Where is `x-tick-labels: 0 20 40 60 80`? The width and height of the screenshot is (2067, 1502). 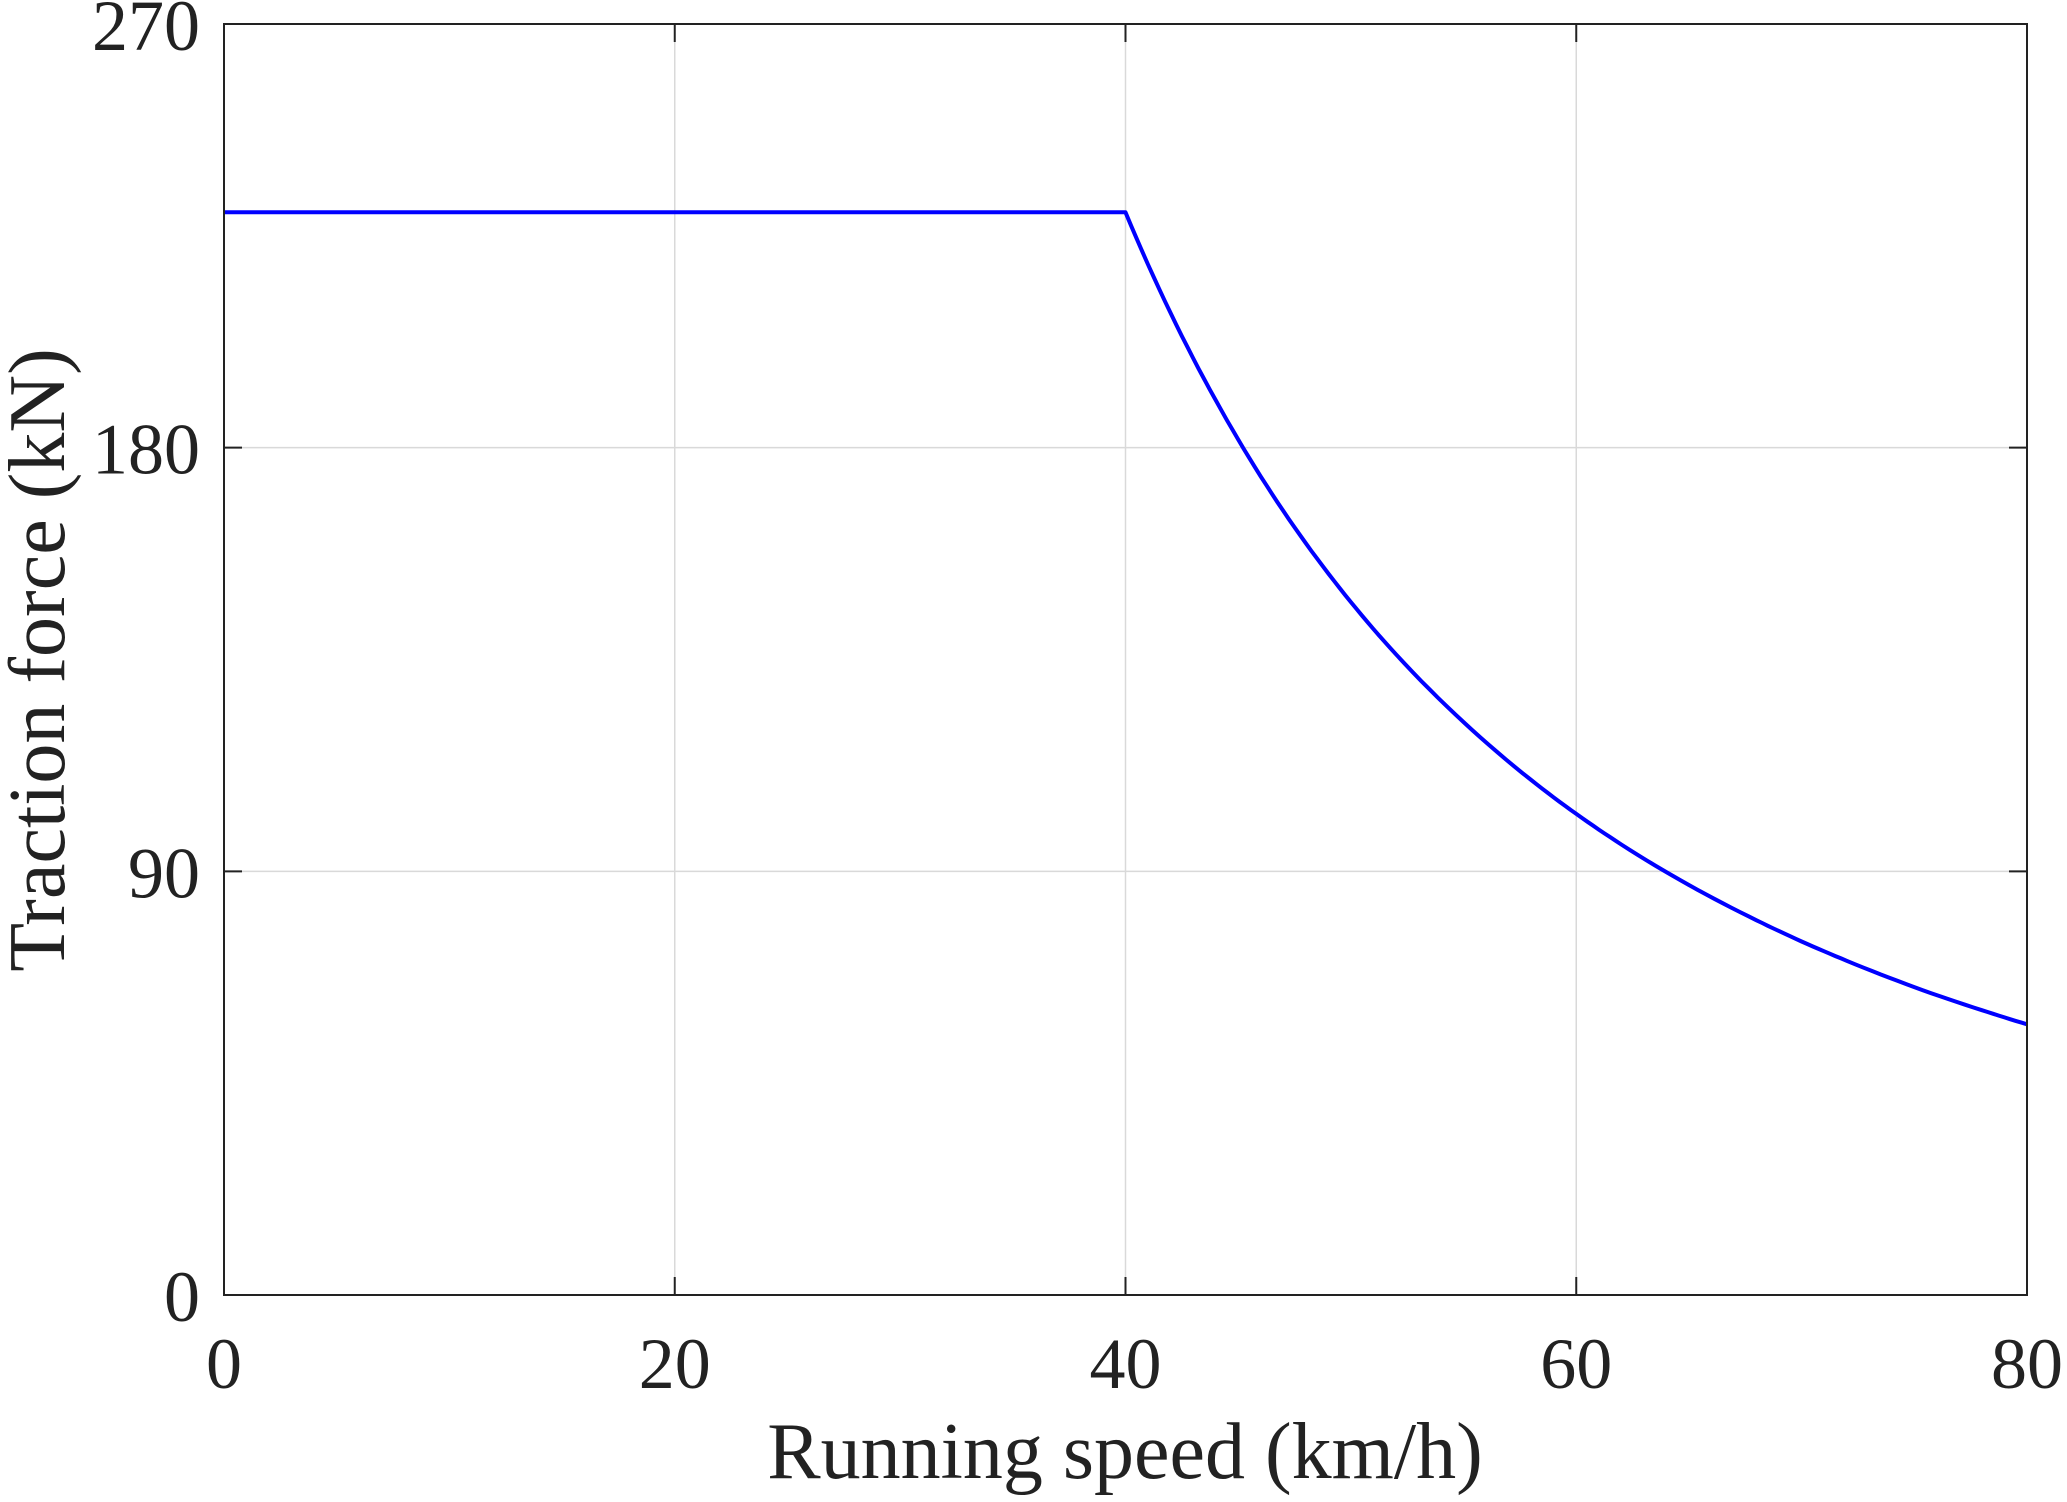 x-tick-labels: 0 20 40 60 80 is located at coordinates (1134, 1364).